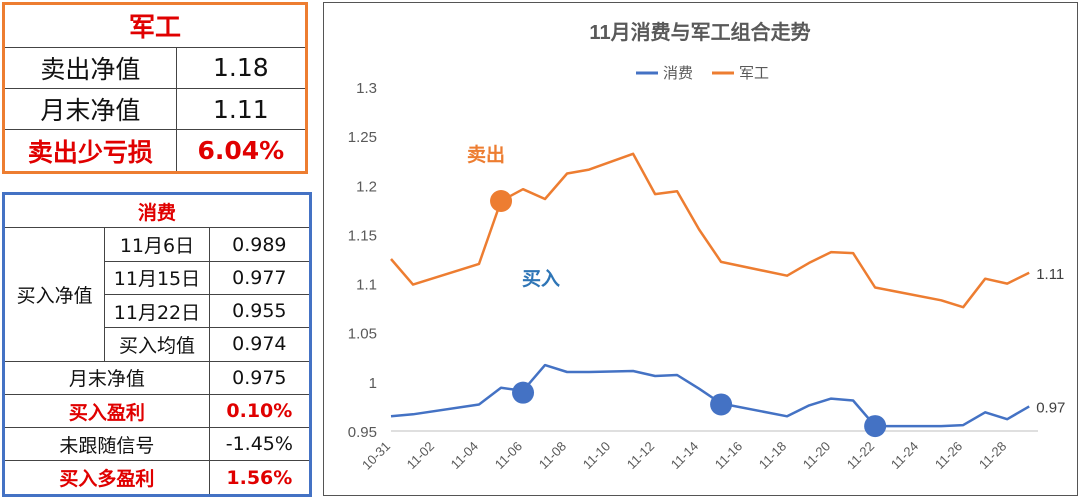  What do you see at coordinates (678, 73) in the screenshot?
I see `legend-label: 消费` at bounding box center [678, 73].